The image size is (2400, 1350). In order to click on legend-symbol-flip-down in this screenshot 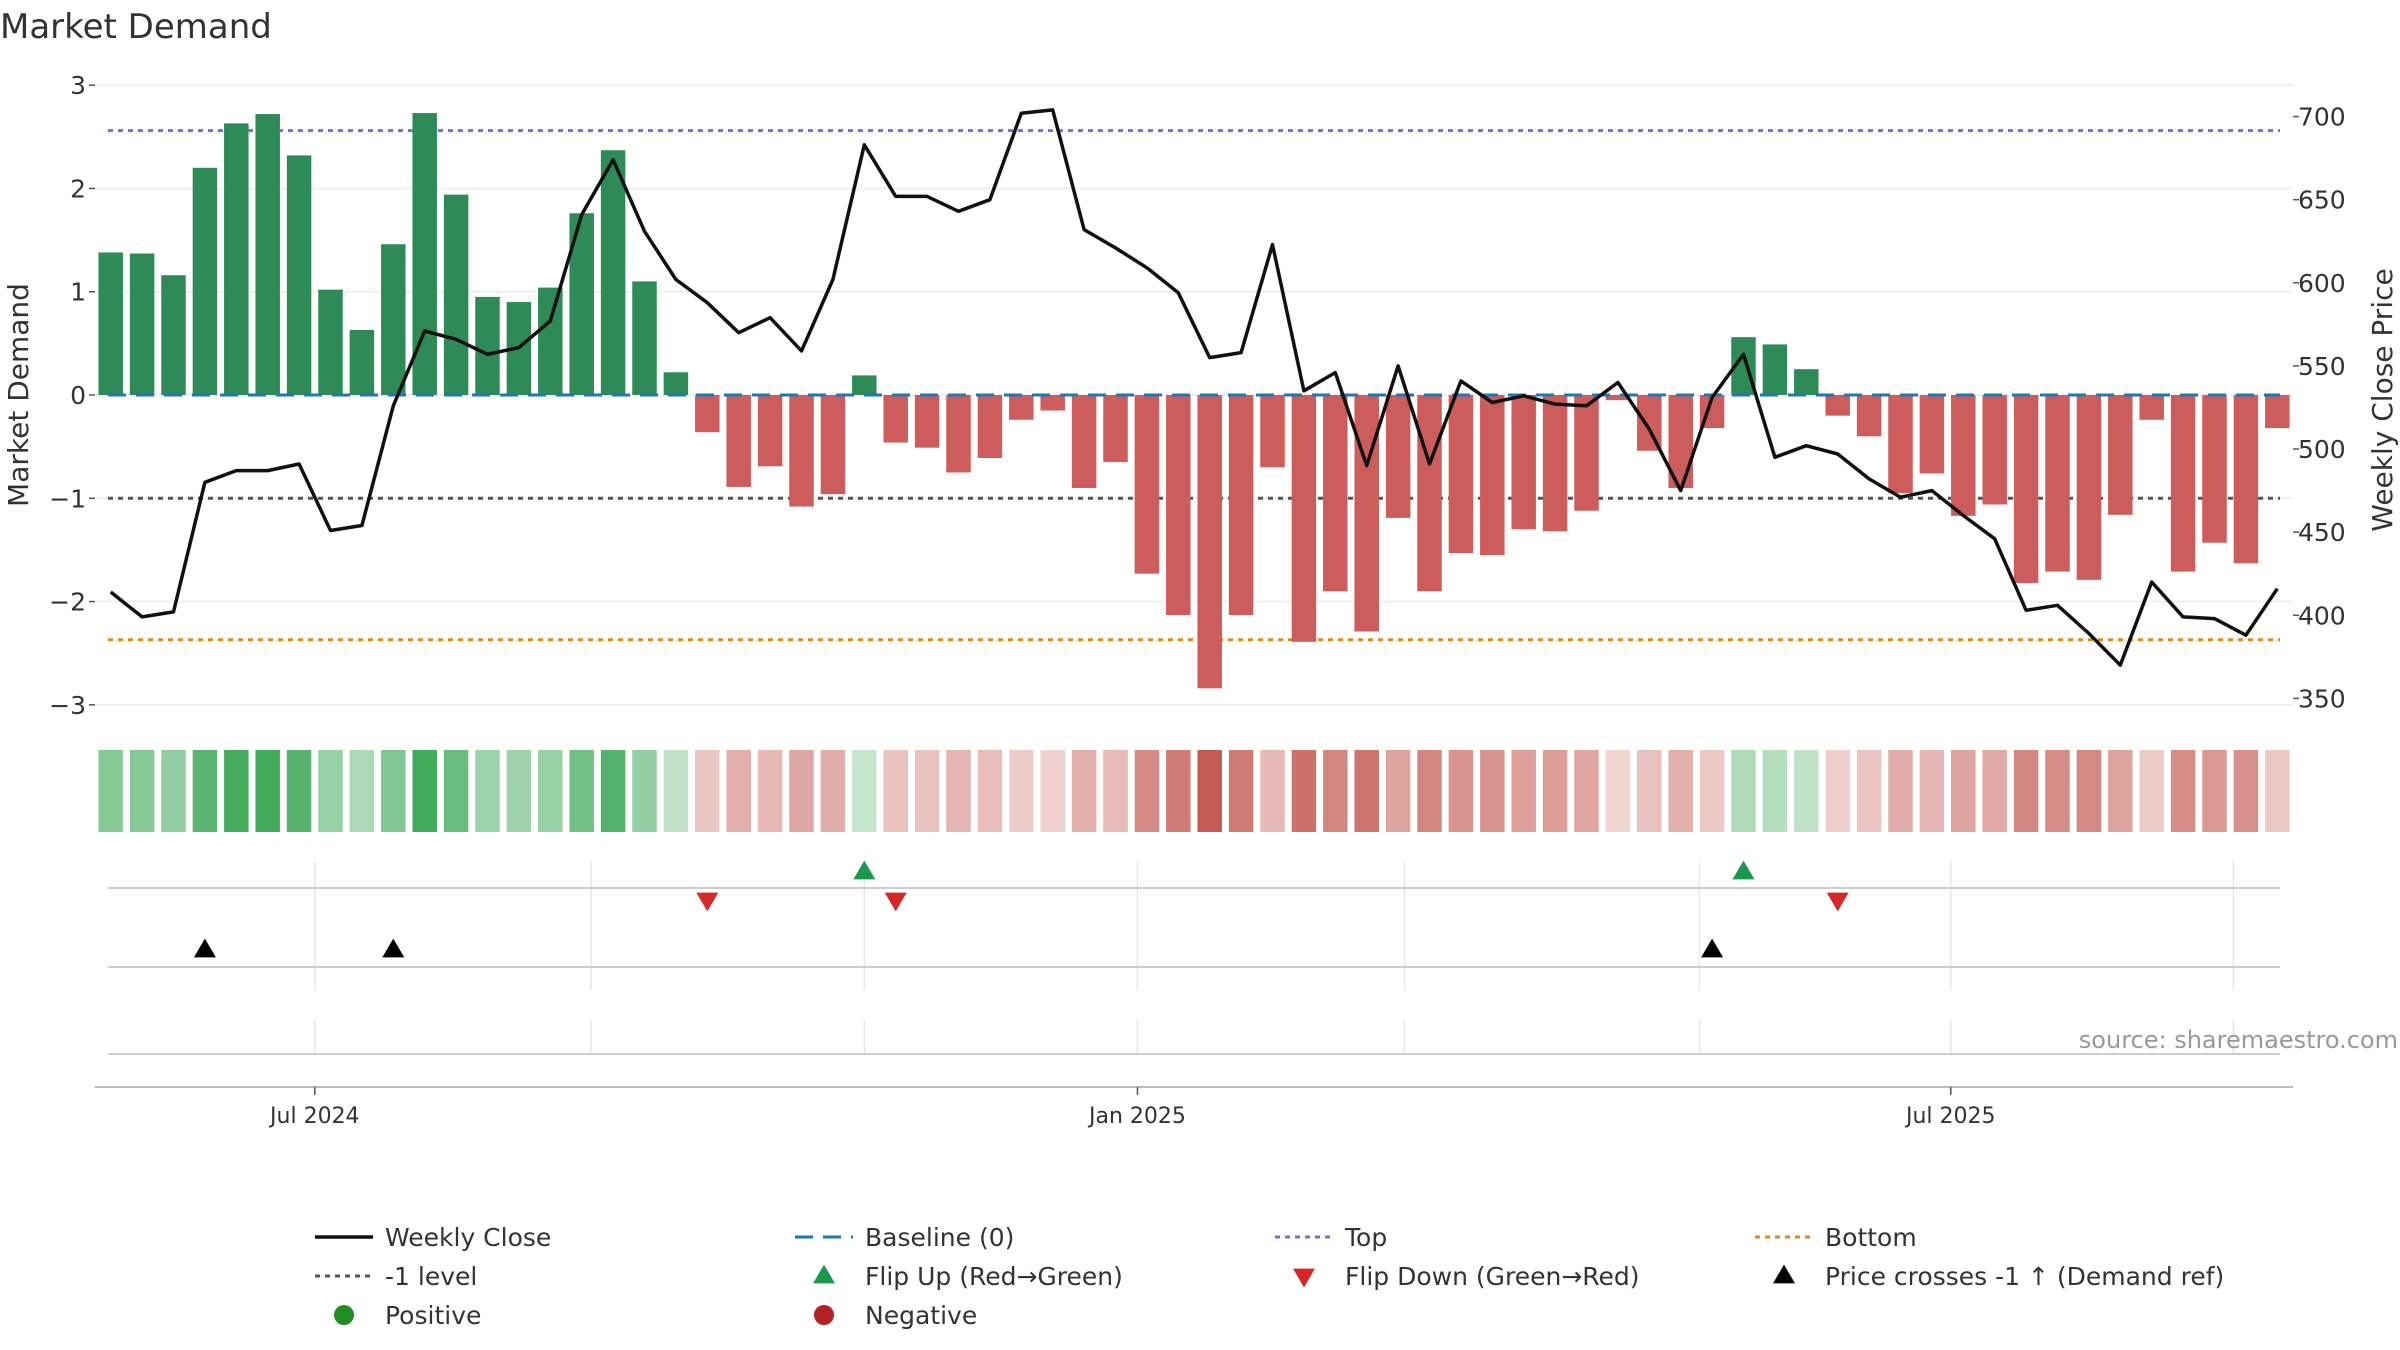, I will do `click(1304, 1278)`.